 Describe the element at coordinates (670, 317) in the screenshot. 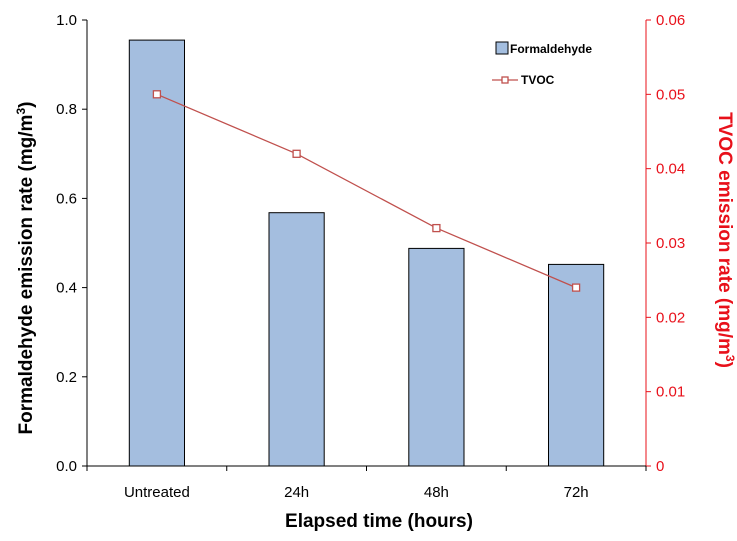

I see `y-right-tick-label: 0.02` at that location.